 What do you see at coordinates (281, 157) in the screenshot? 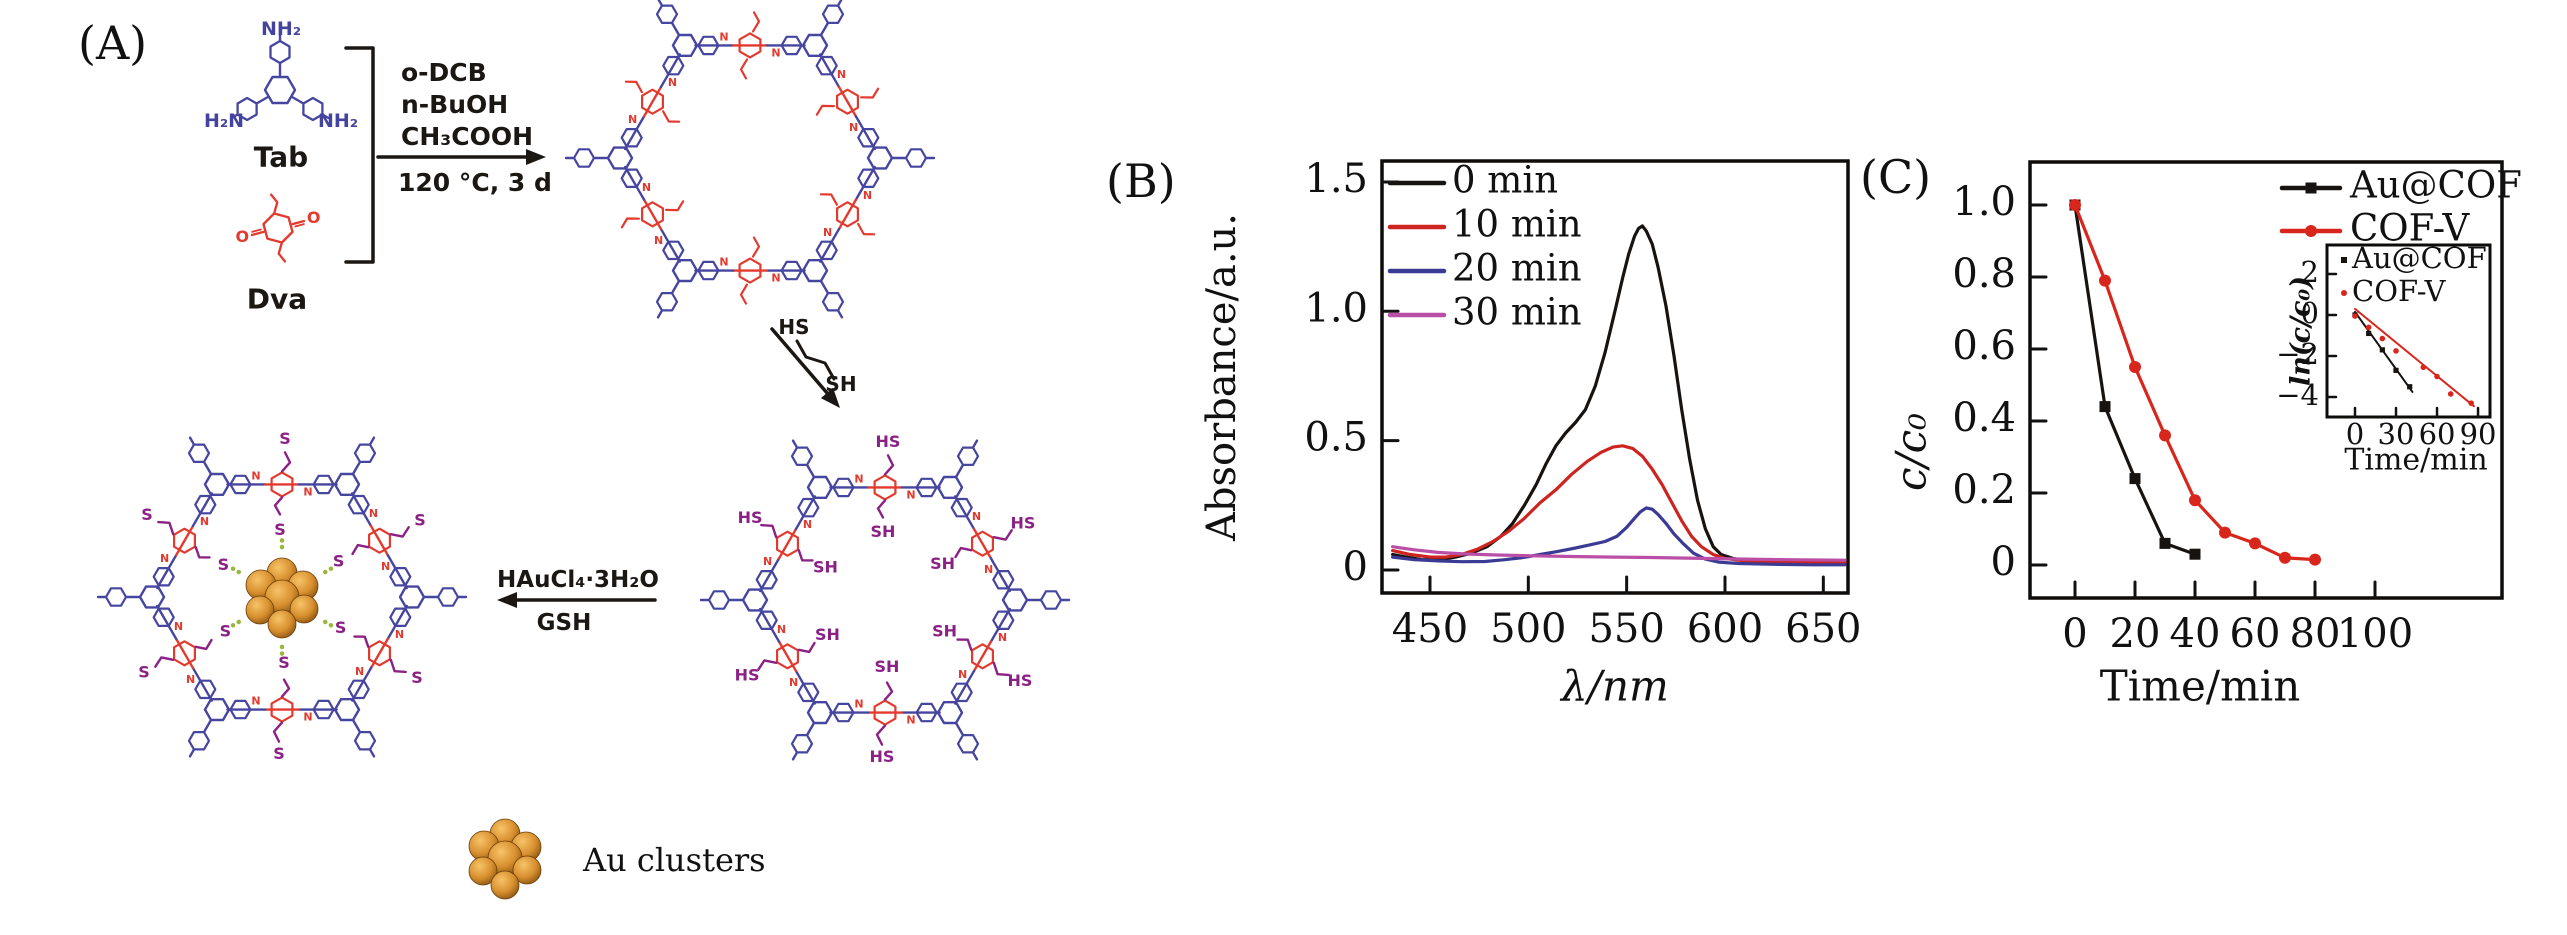
I see `tab-name: Tab` at bounding box center [281, 157].